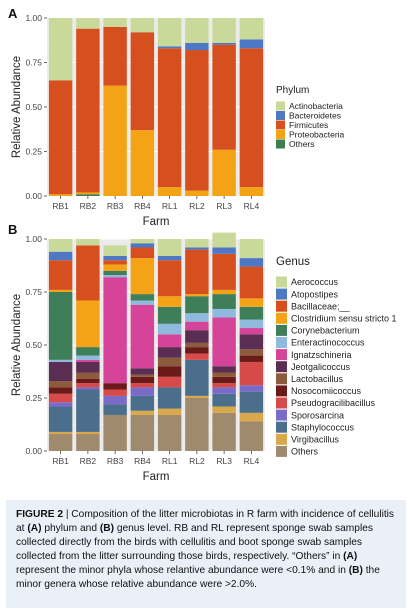 This screenshot has height=613, width=412. I want to click on panel-a-legend-label: Others, so click(302, 144).